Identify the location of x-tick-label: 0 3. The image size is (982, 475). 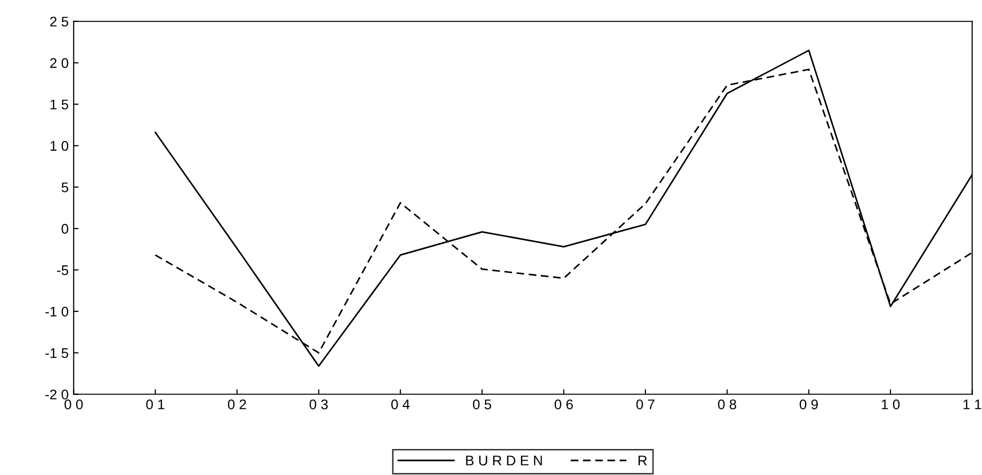
(319, 404).